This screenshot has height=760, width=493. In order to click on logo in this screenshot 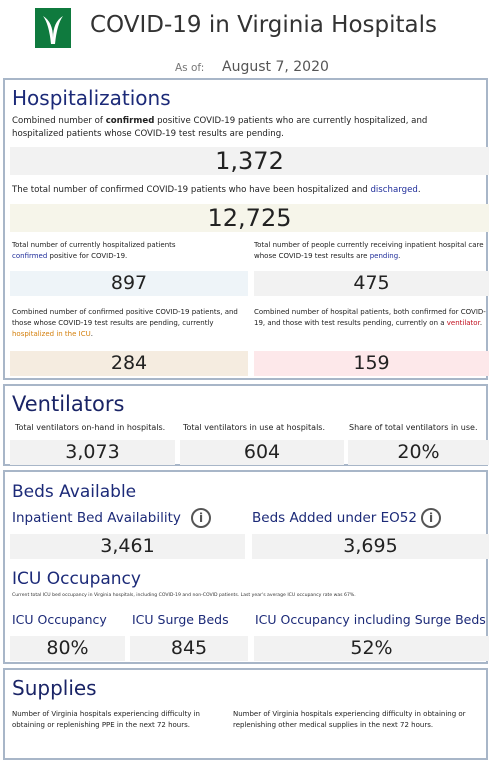, I will do `click(53, 28)`.